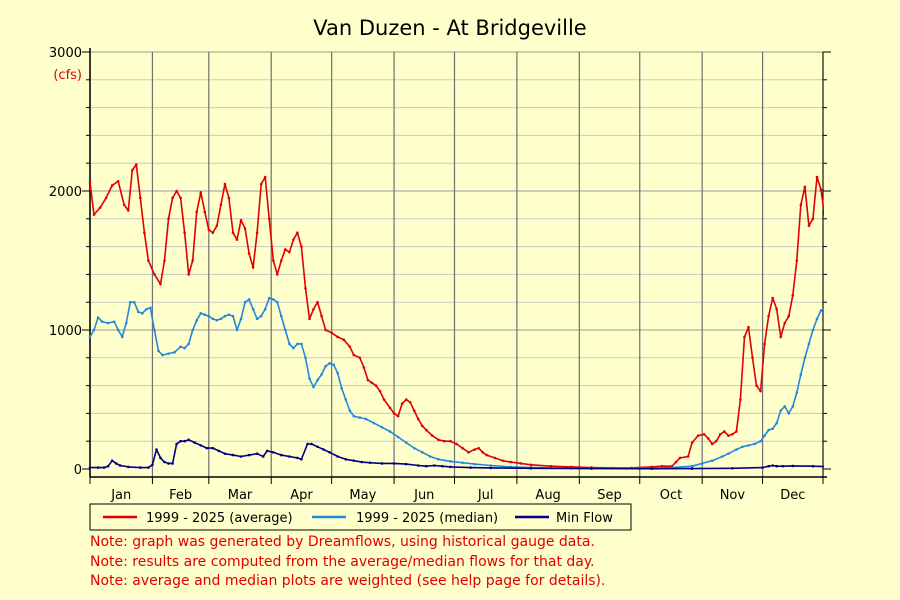 Image resolution: width=900 pixels, height=600 pixels. I want to click on x-tick-label: Jun, so click(423, 495).